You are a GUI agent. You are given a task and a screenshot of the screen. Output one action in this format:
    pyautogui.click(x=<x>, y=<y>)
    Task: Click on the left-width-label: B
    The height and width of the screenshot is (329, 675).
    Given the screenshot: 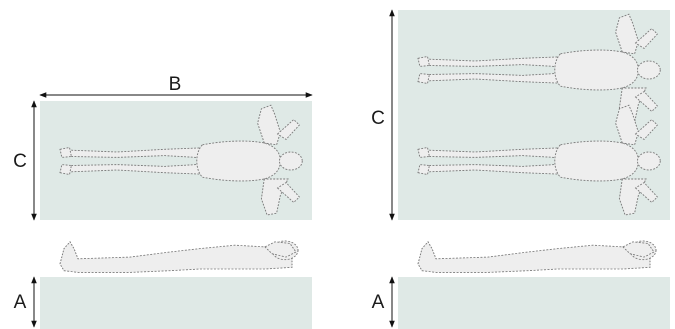 What is the action you would take?
    pyautogui.click(x=175, y=84)
    